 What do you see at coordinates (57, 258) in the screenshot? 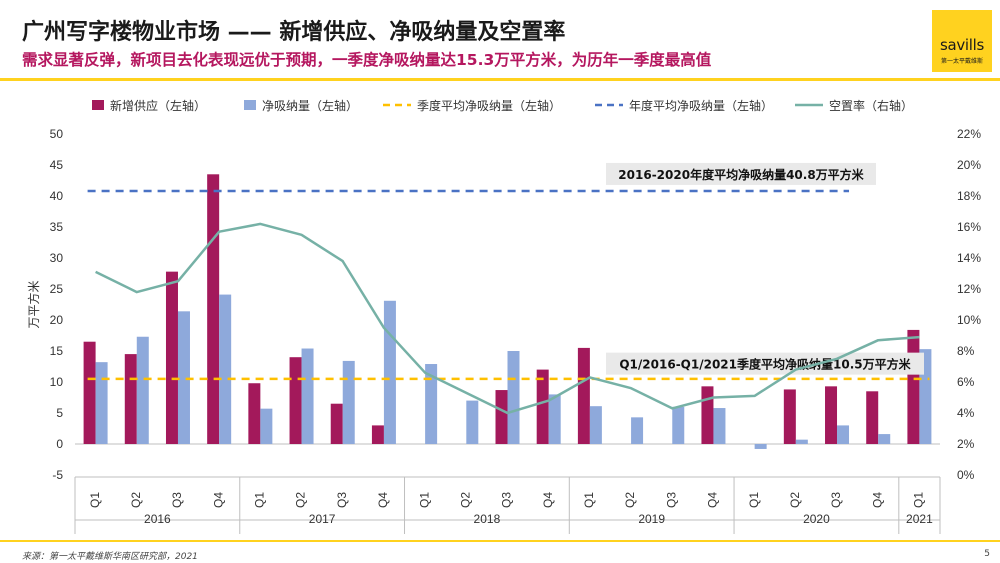
I see `y-tick-label: 30` at bounding box center [57, 258].